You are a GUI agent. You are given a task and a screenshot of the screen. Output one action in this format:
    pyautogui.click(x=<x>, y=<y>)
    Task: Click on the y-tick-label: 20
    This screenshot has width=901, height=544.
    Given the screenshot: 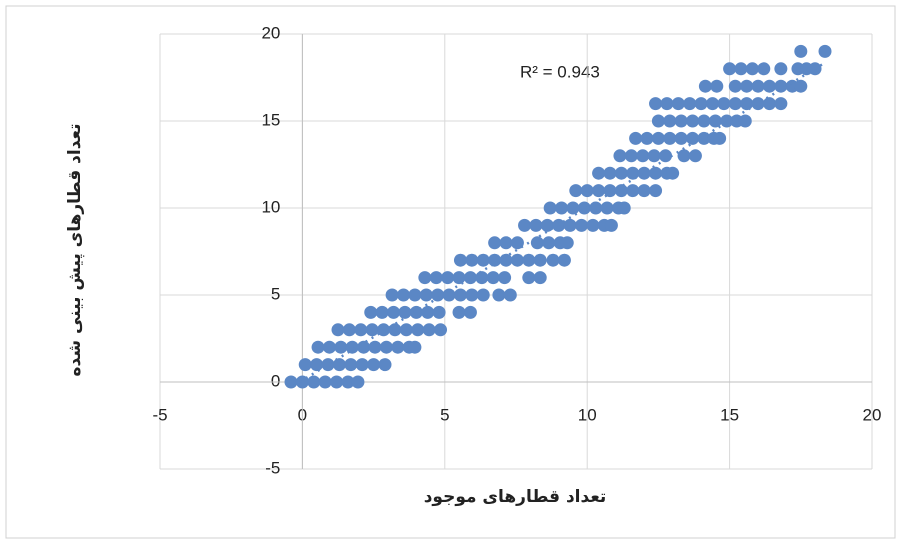 What is the action you would take?
    pyautogui.click(x=270, y=32)
    